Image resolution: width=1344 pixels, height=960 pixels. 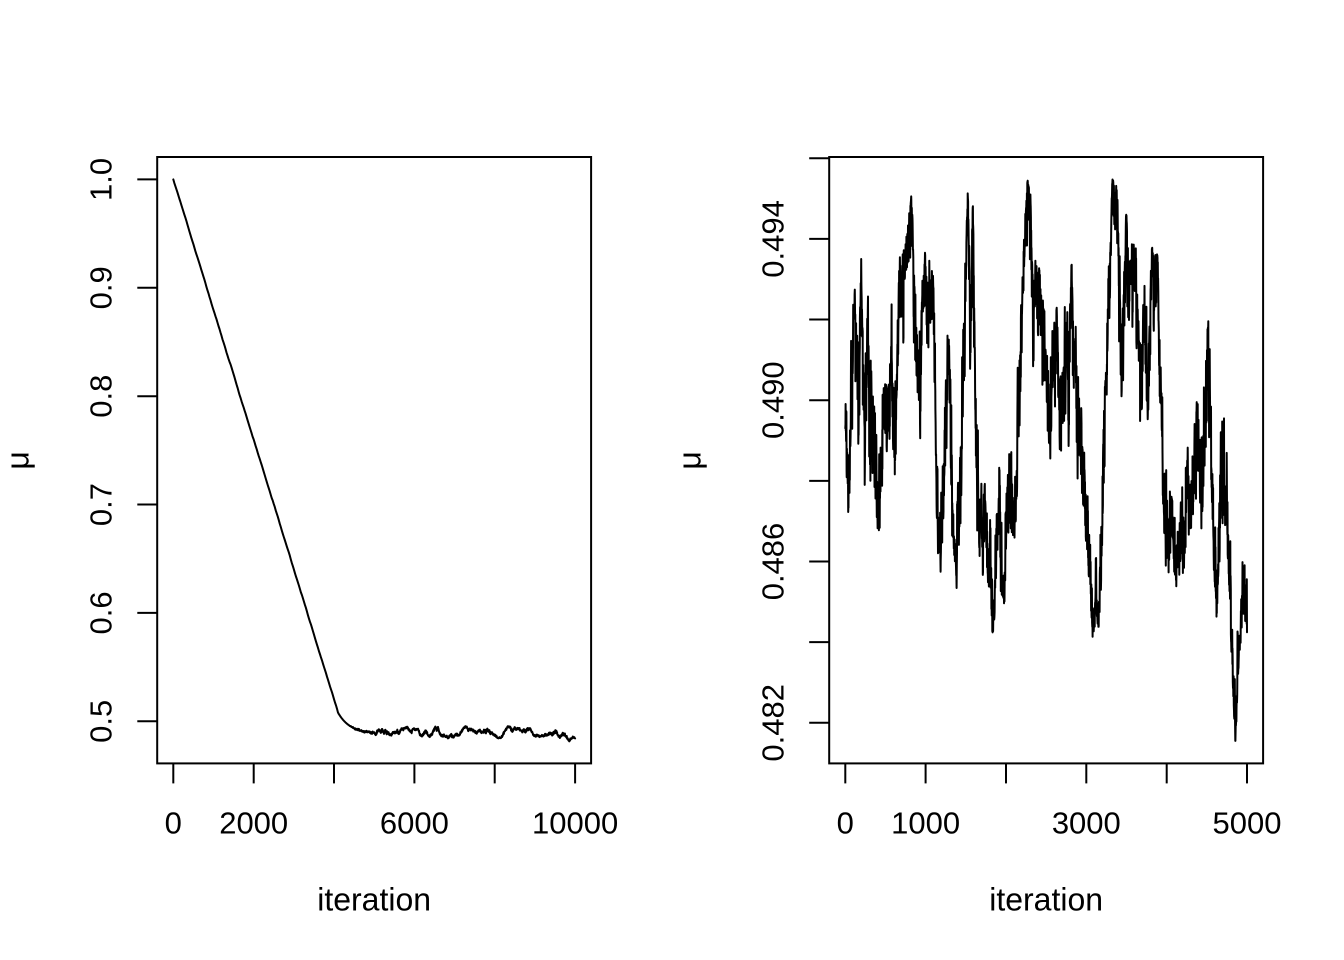 I want to click on svg-text: 1.0, so click(x=100, y=179).